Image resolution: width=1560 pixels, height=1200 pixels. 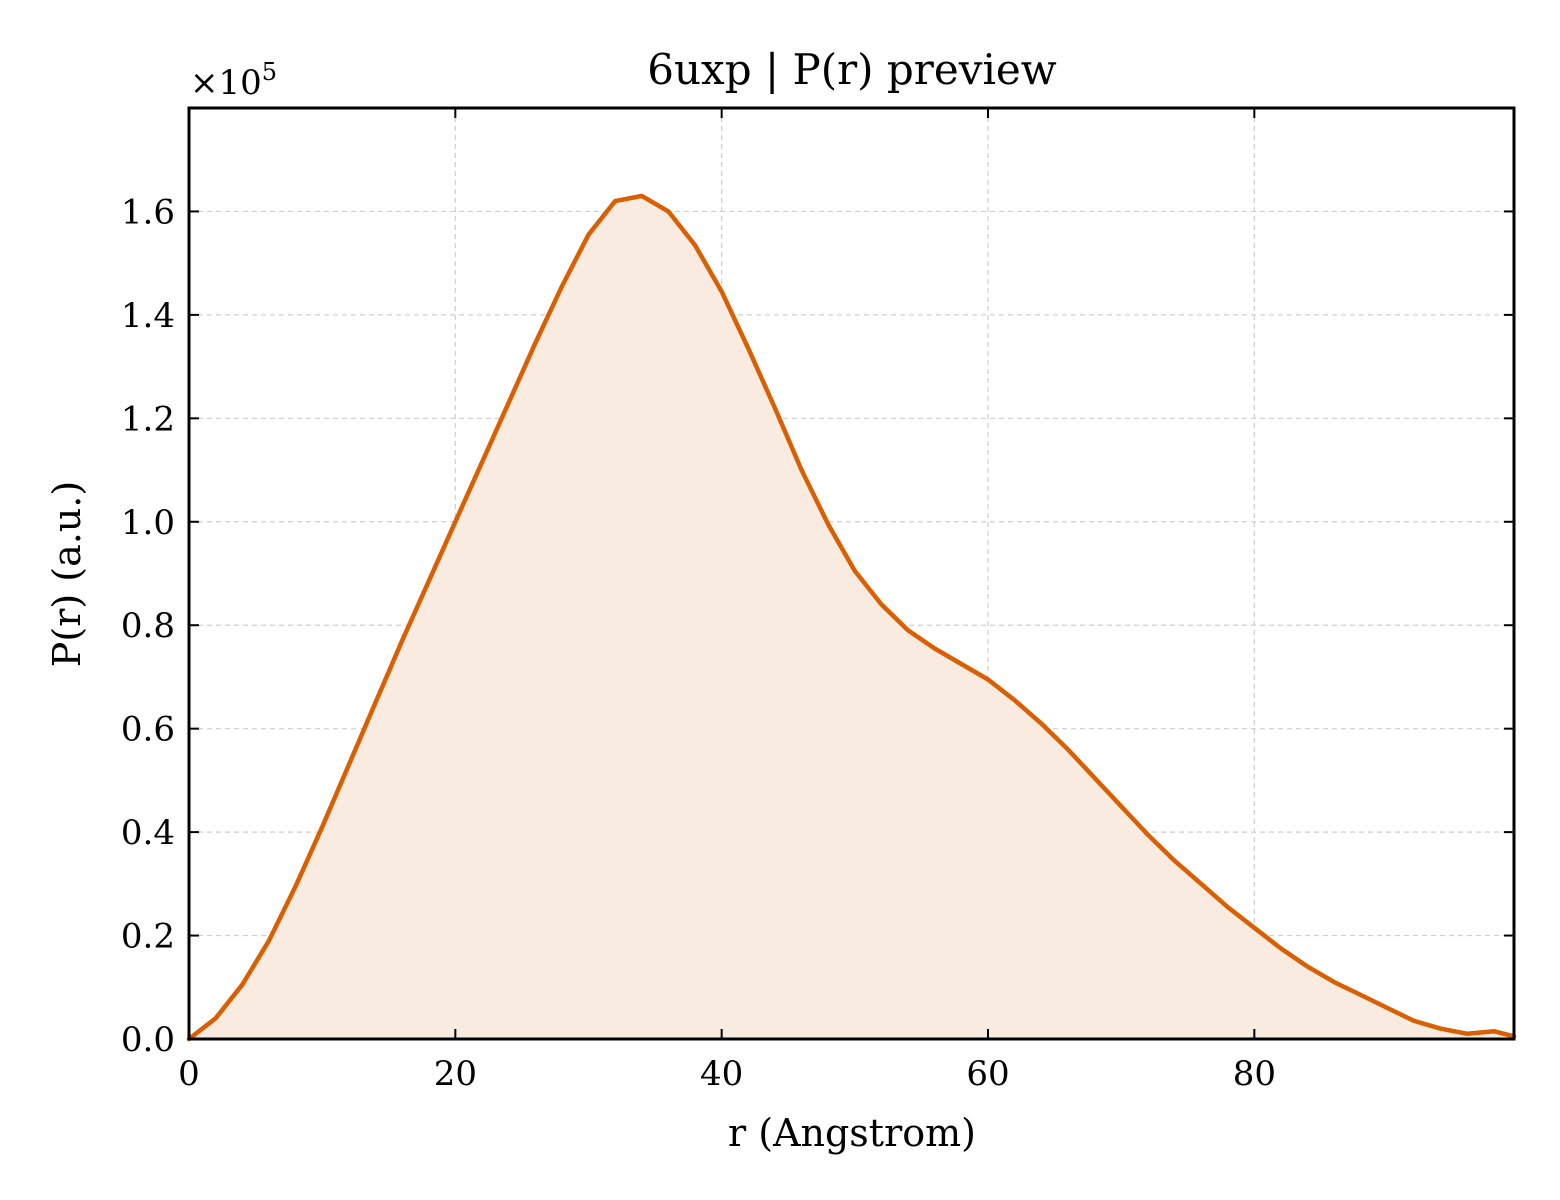 I want to click on y-tick-label: 1.6, so click(x=148, y=212).